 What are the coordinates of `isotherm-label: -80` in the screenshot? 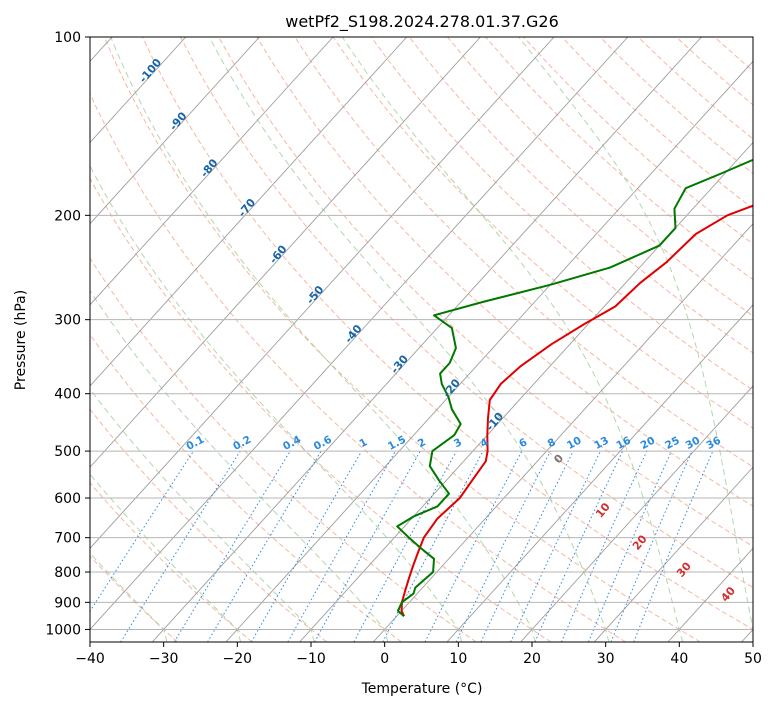 It's located at (209, 168).